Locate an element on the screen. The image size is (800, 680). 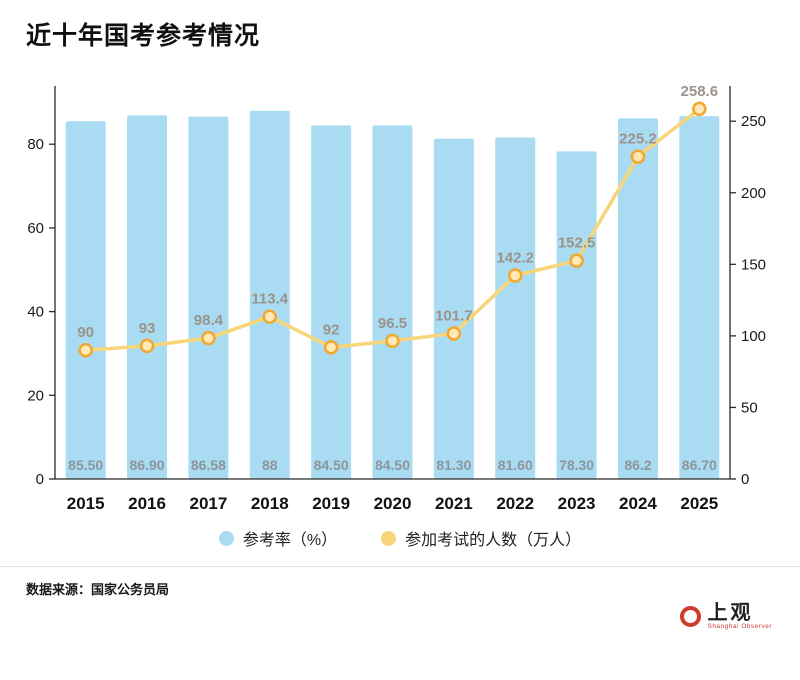
svg-text: 86.90 is located at coordinates (147, 465).